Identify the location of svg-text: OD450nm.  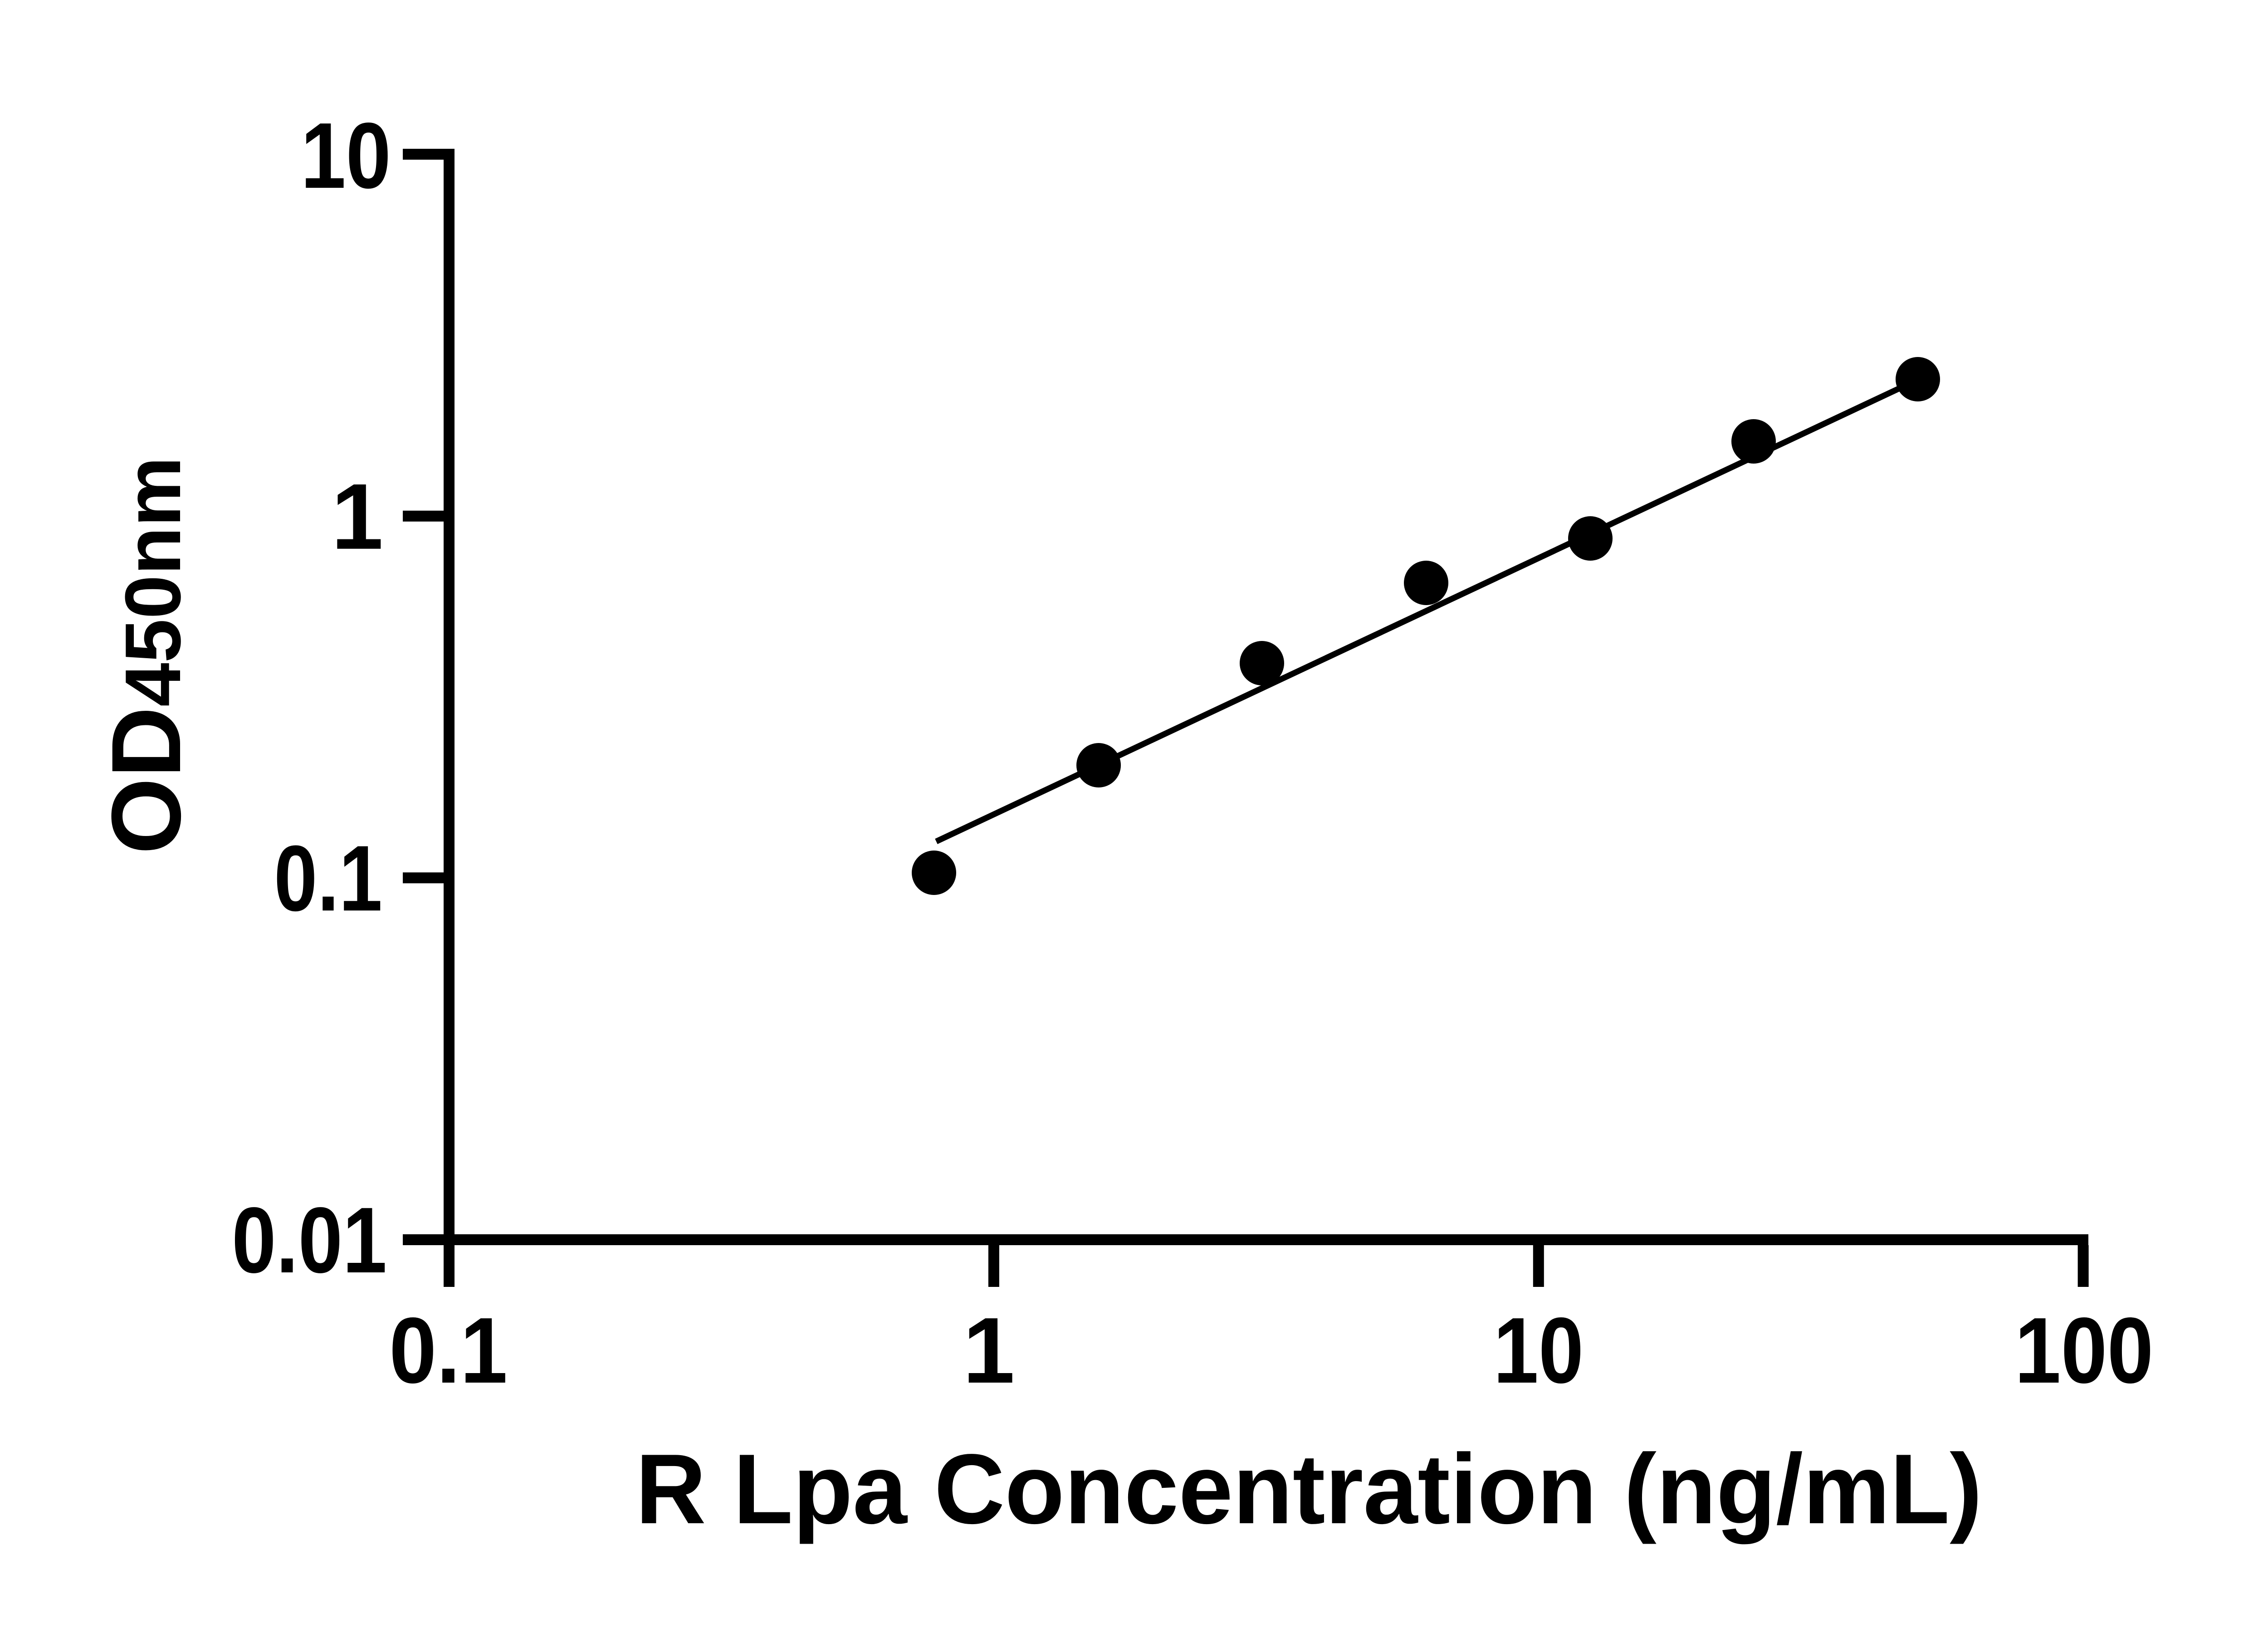
(146, 656).